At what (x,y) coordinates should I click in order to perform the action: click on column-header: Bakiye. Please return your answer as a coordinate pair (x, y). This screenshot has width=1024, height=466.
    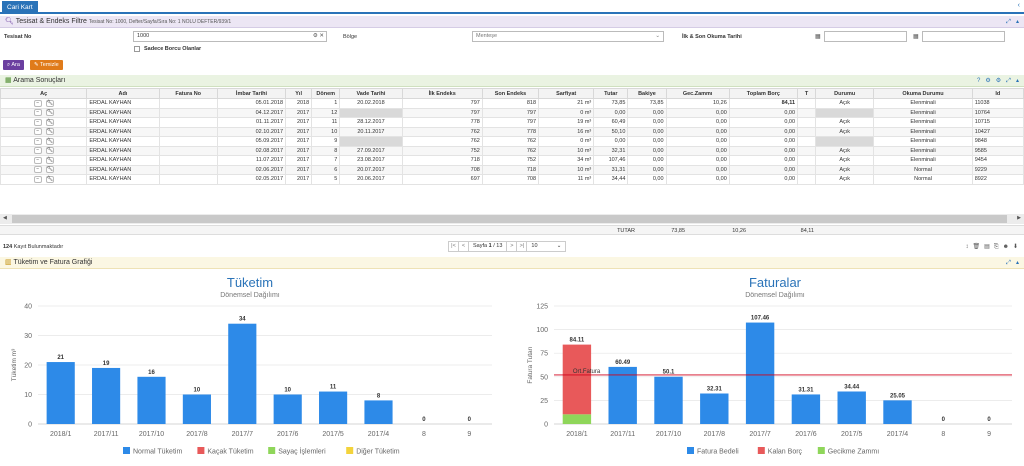
    Looking at the image, I should click on (647, 93).